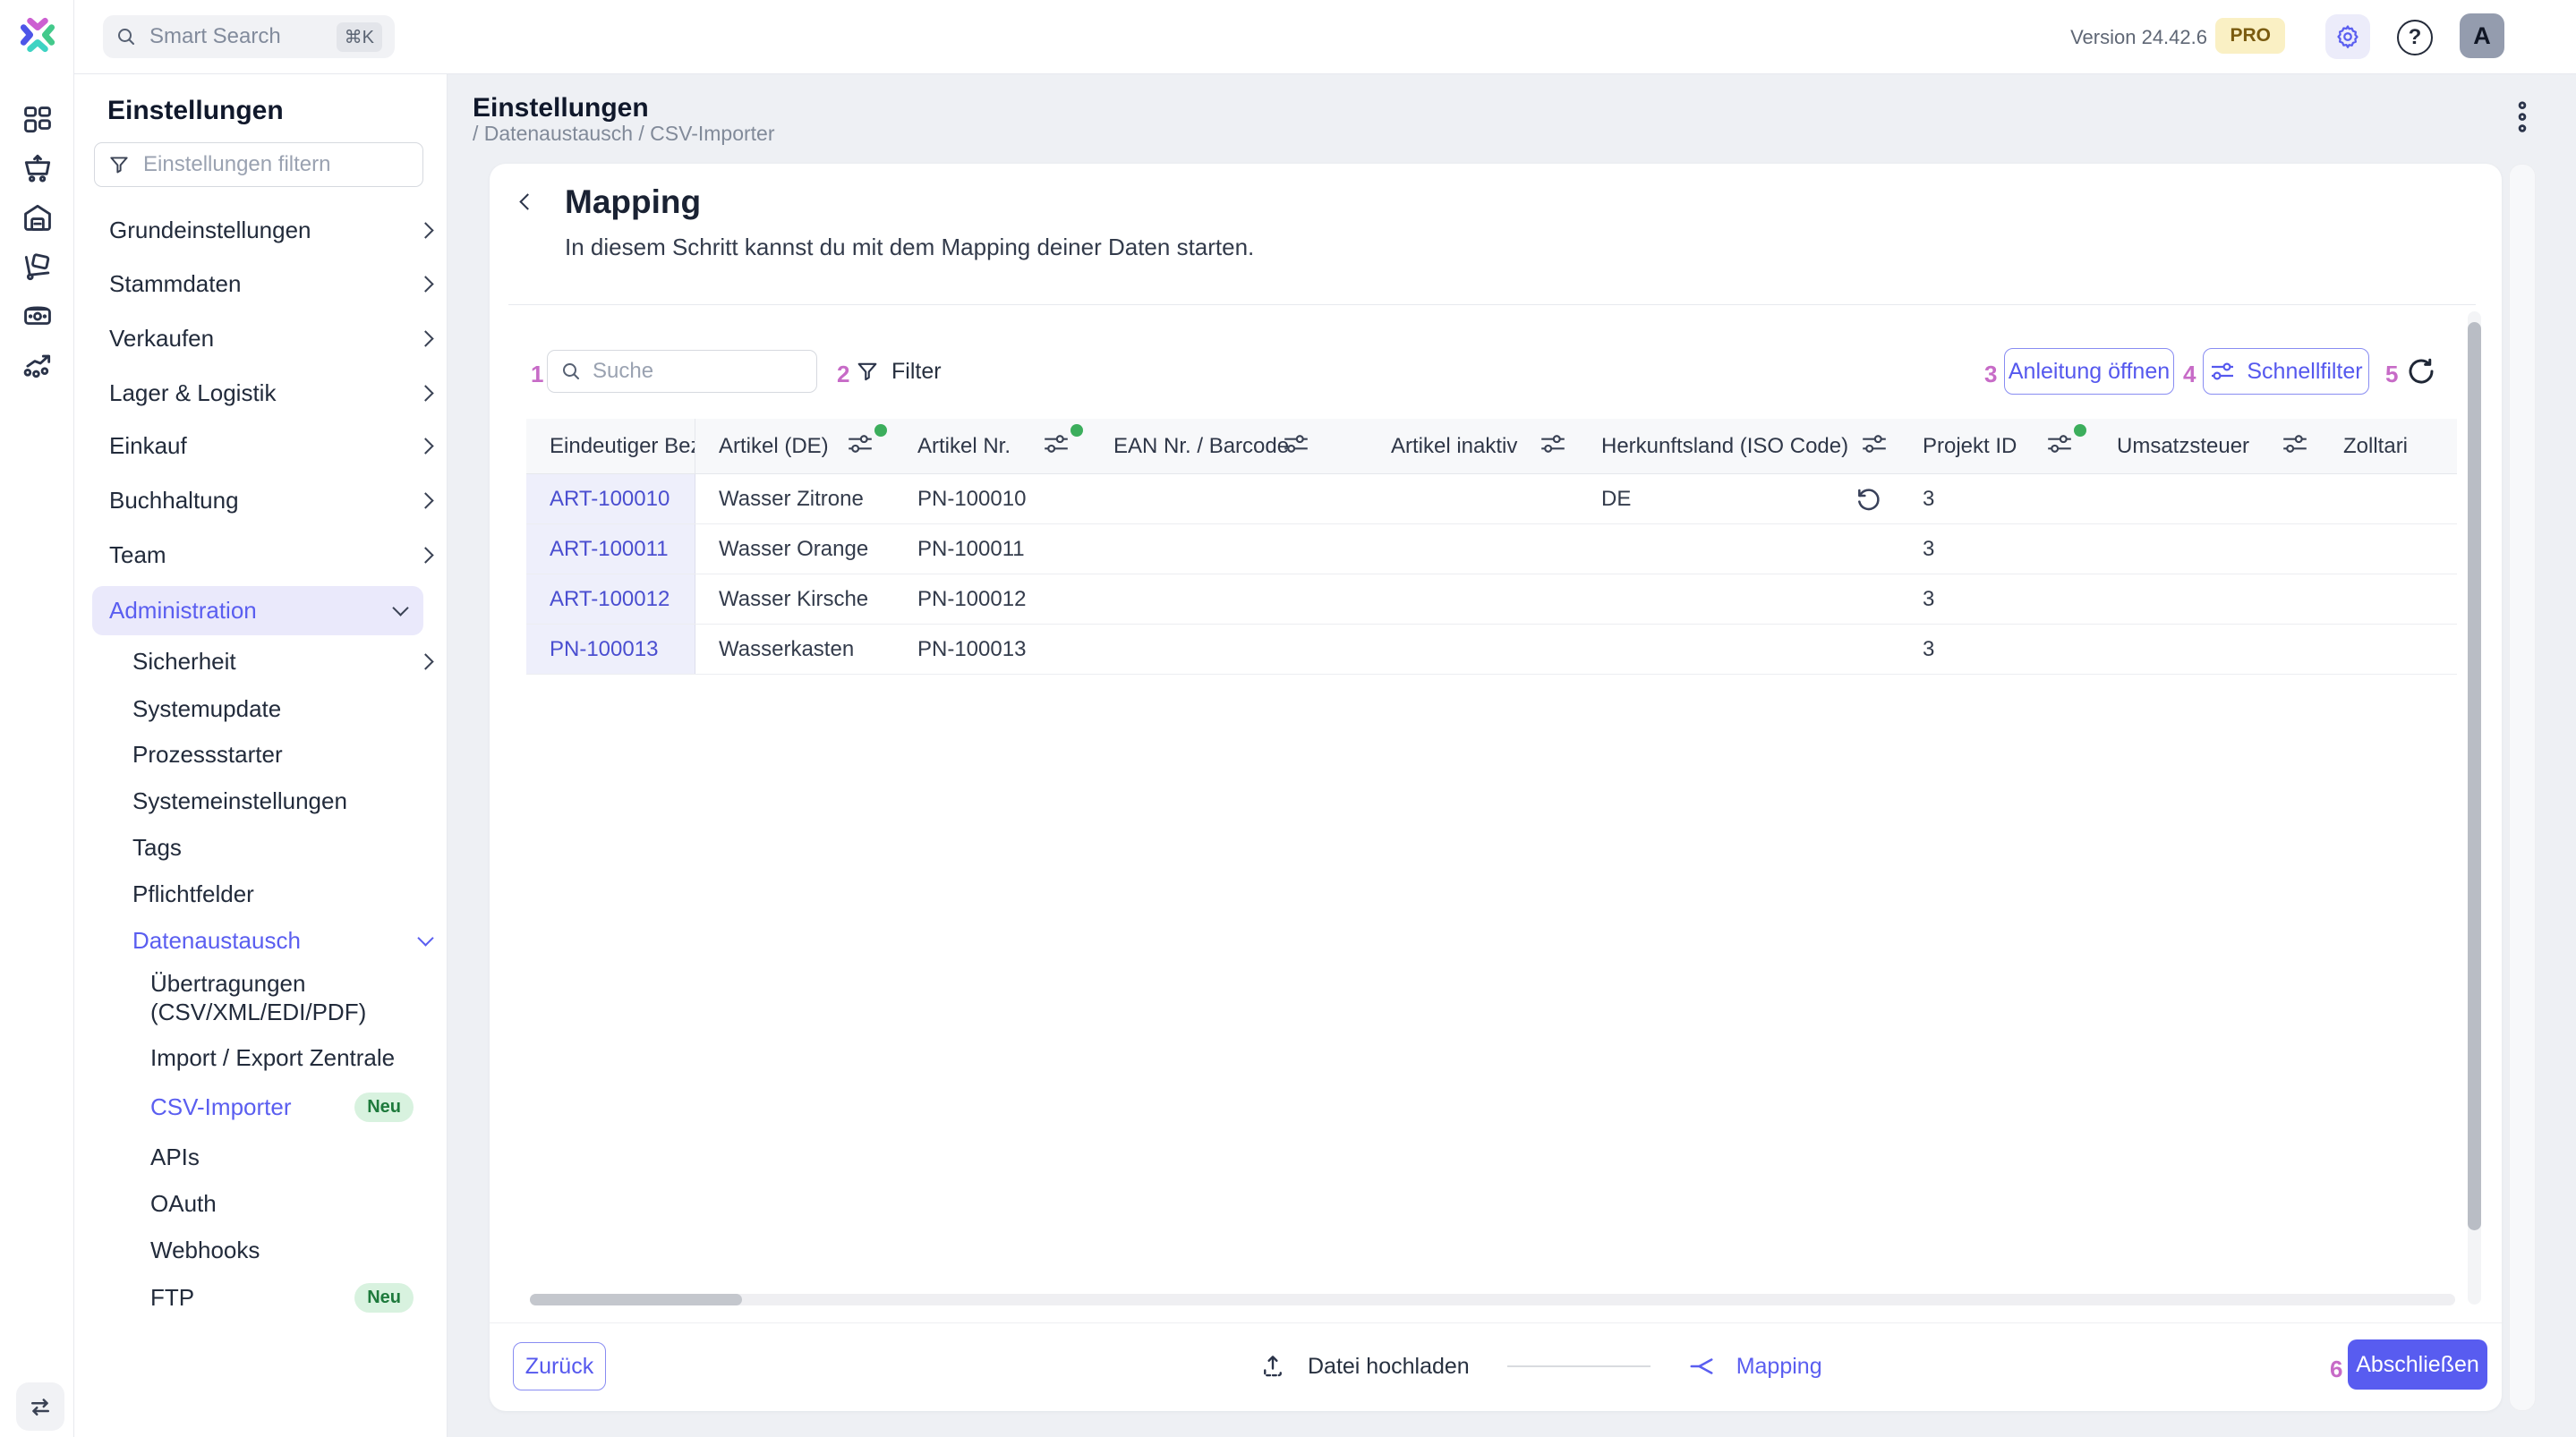 The height and width of the screenshot is (1437, 2576). Describe the element at coordinates (290, 1297) in the screenshot. I see `sidebar-item-ftp: FTP Neu` at that location.